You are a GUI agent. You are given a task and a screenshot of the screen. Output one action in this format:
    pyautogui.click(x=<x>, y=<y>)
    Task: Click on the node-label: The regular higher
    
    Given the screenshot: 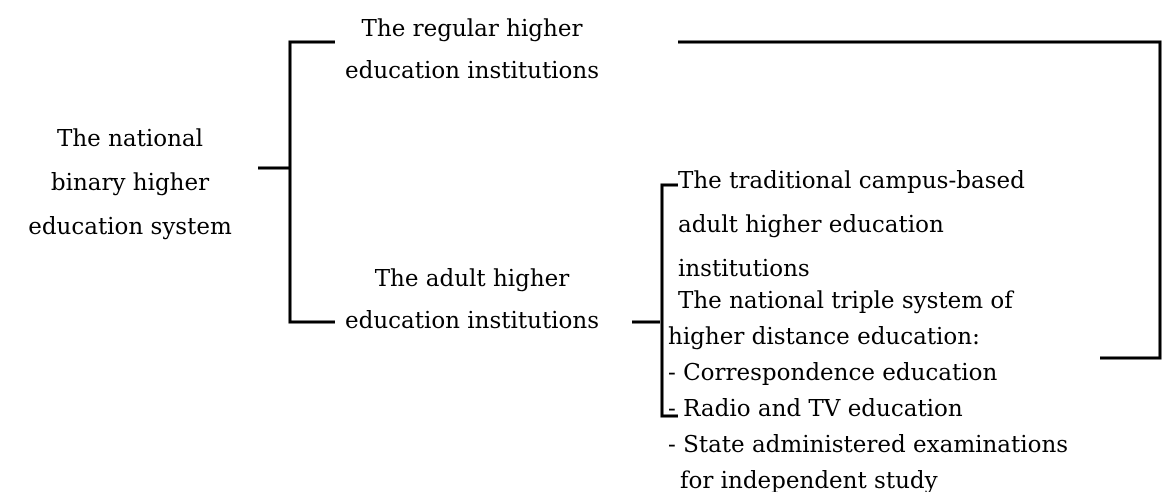 What is the action you would take?
    pyautogui.click(x=472, y=29)
    